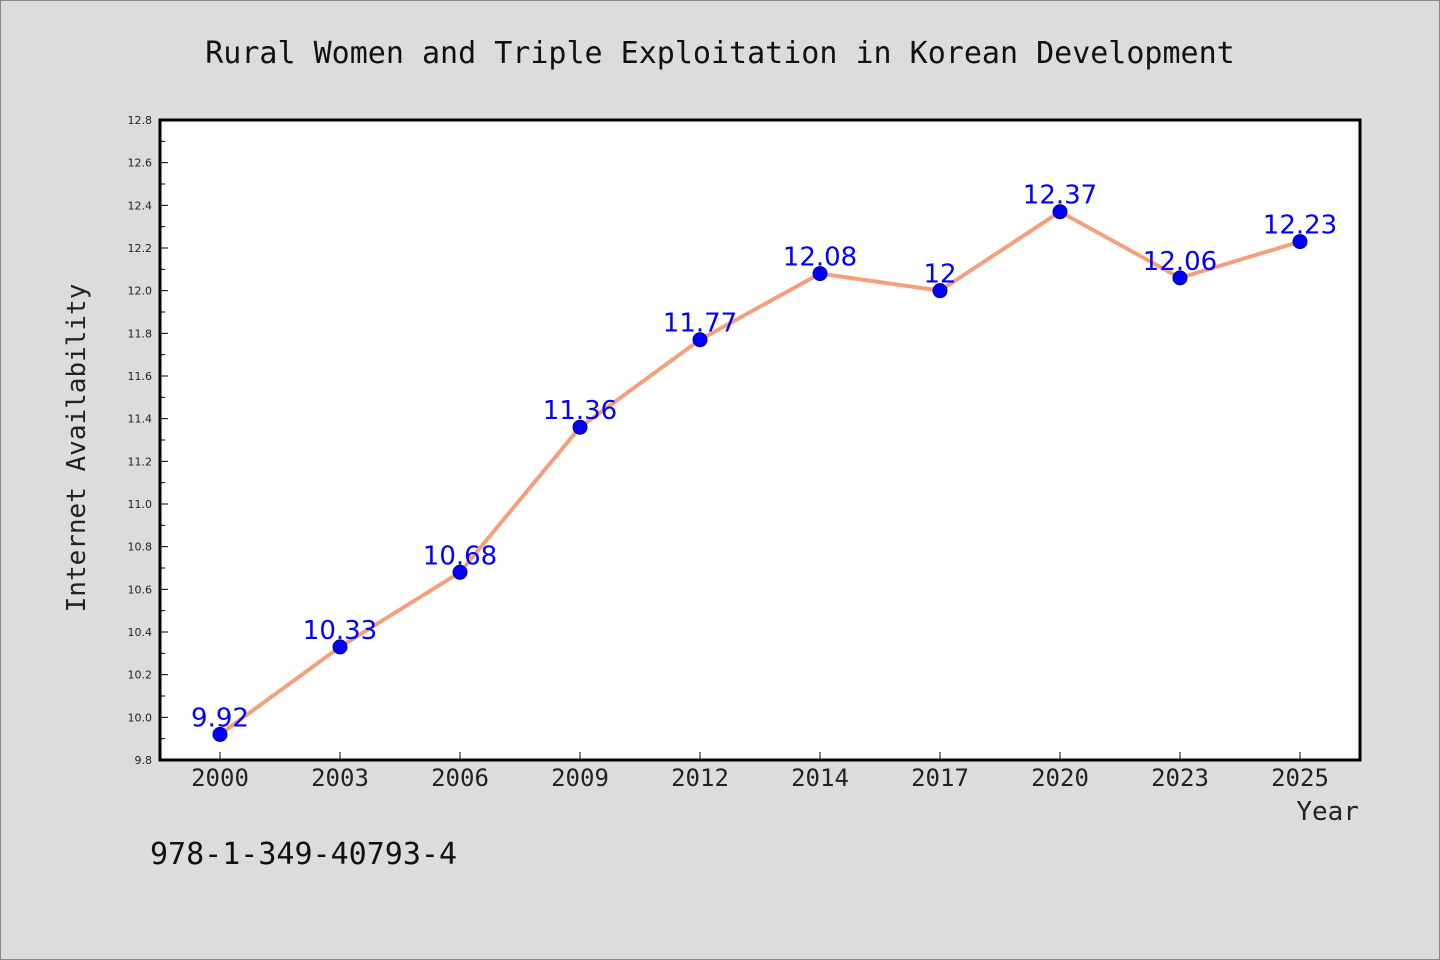 This screenshot has height=960, width=1440. What do you see at coordinates (140, 589) in the screenshot?
I see `y-tick-label: 10.6` at bounding box center [140, 589].